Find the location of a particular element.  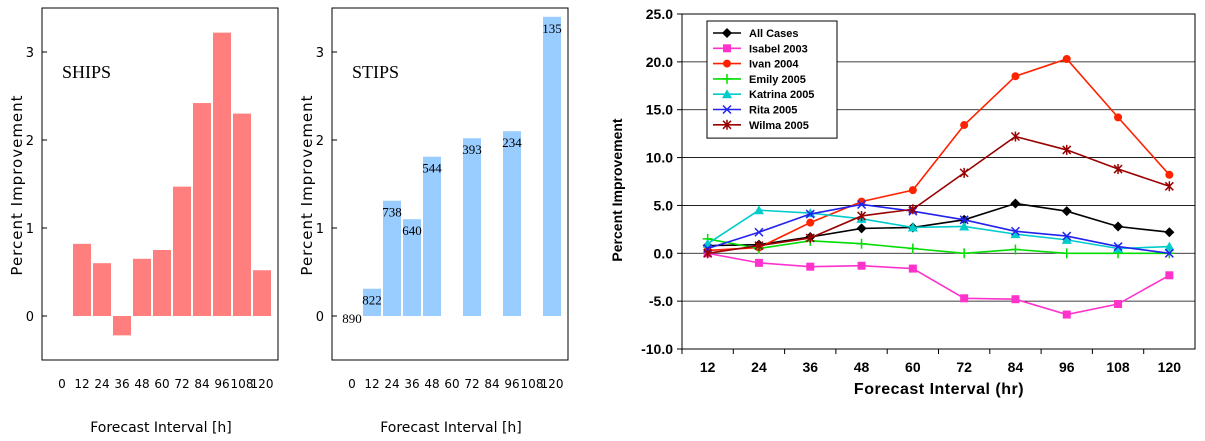

stips-x-tick-label: 72 is located at coordinates (471, 384).